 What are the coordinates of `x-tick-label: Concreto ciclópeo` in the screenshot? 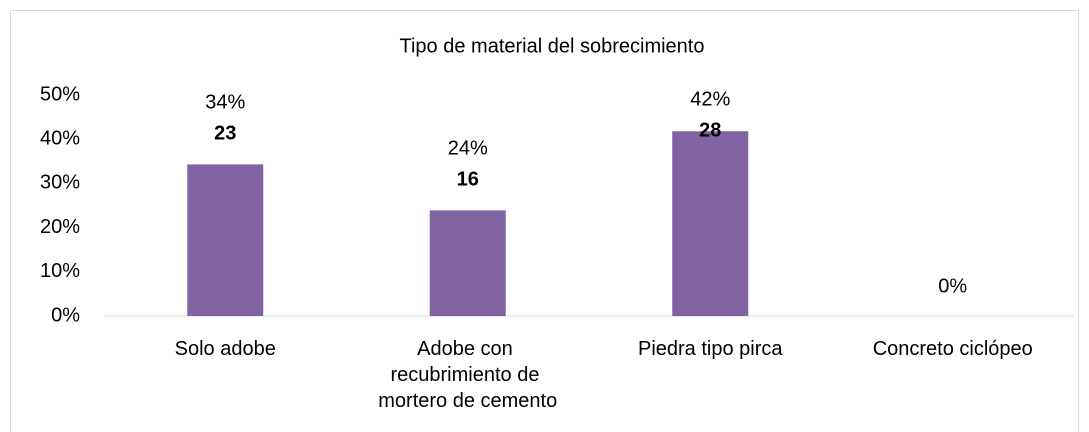 It's located at (953, 349).